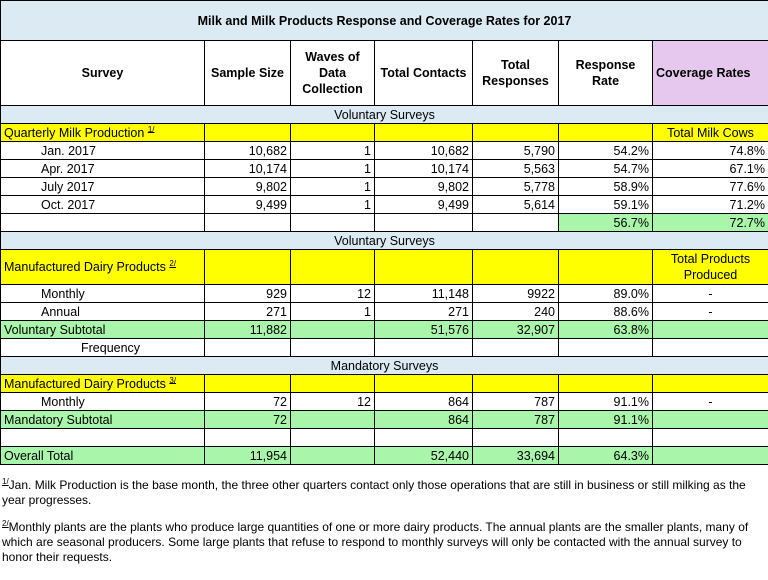  I want to click on coverage-label: Total Milk Cows, so click(710, 132).